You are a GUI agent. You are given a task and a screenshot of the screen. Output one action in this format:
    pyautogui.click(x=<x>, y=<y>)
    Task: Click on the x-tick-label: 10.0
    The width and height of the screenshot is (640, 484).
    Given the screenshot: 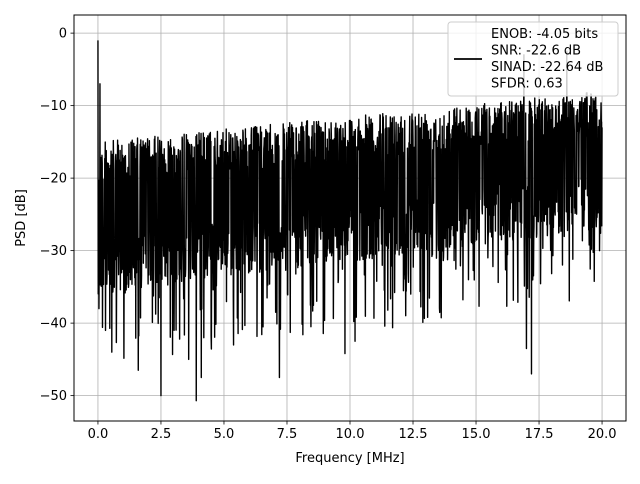 What is the action you would take?
    pyautogui.click(x=350, y=434)
    